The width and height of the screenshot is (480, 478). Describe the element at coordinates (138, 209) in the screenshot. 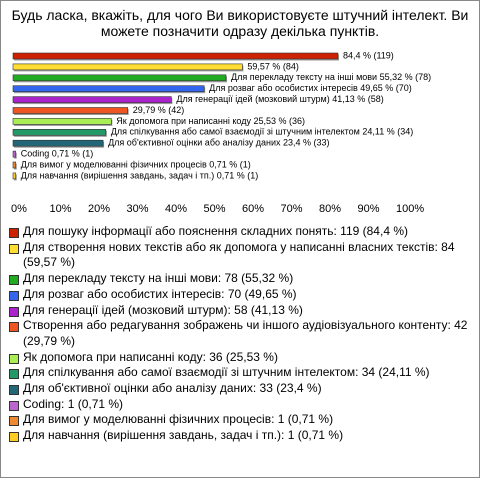

I see `x-tick-label: 30%` at that location.